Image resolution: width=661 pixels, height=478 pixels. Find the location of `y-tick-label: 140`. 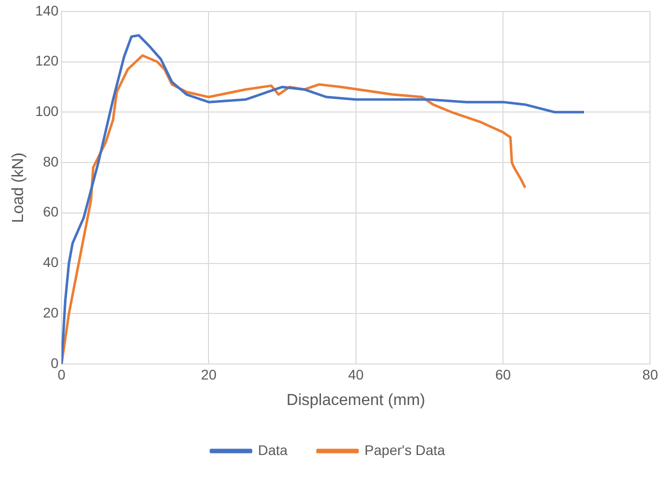

y-tick-label: 140 is located at coordinates (47, 10).